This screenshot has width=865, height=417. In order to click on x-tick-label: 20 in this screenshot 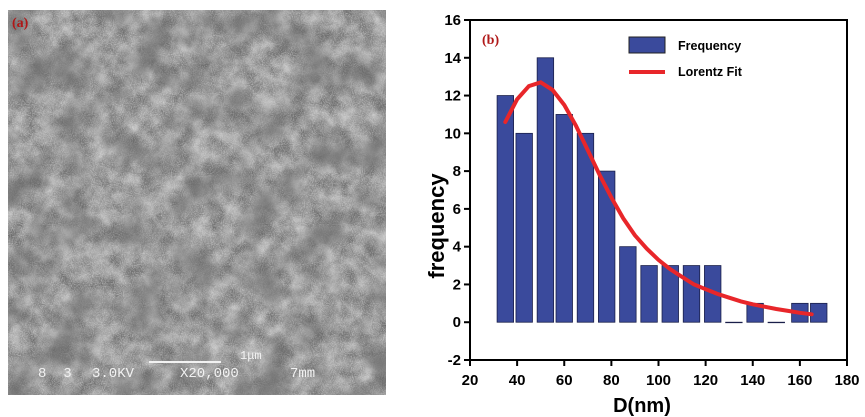, I will do `click(470, 380)`.